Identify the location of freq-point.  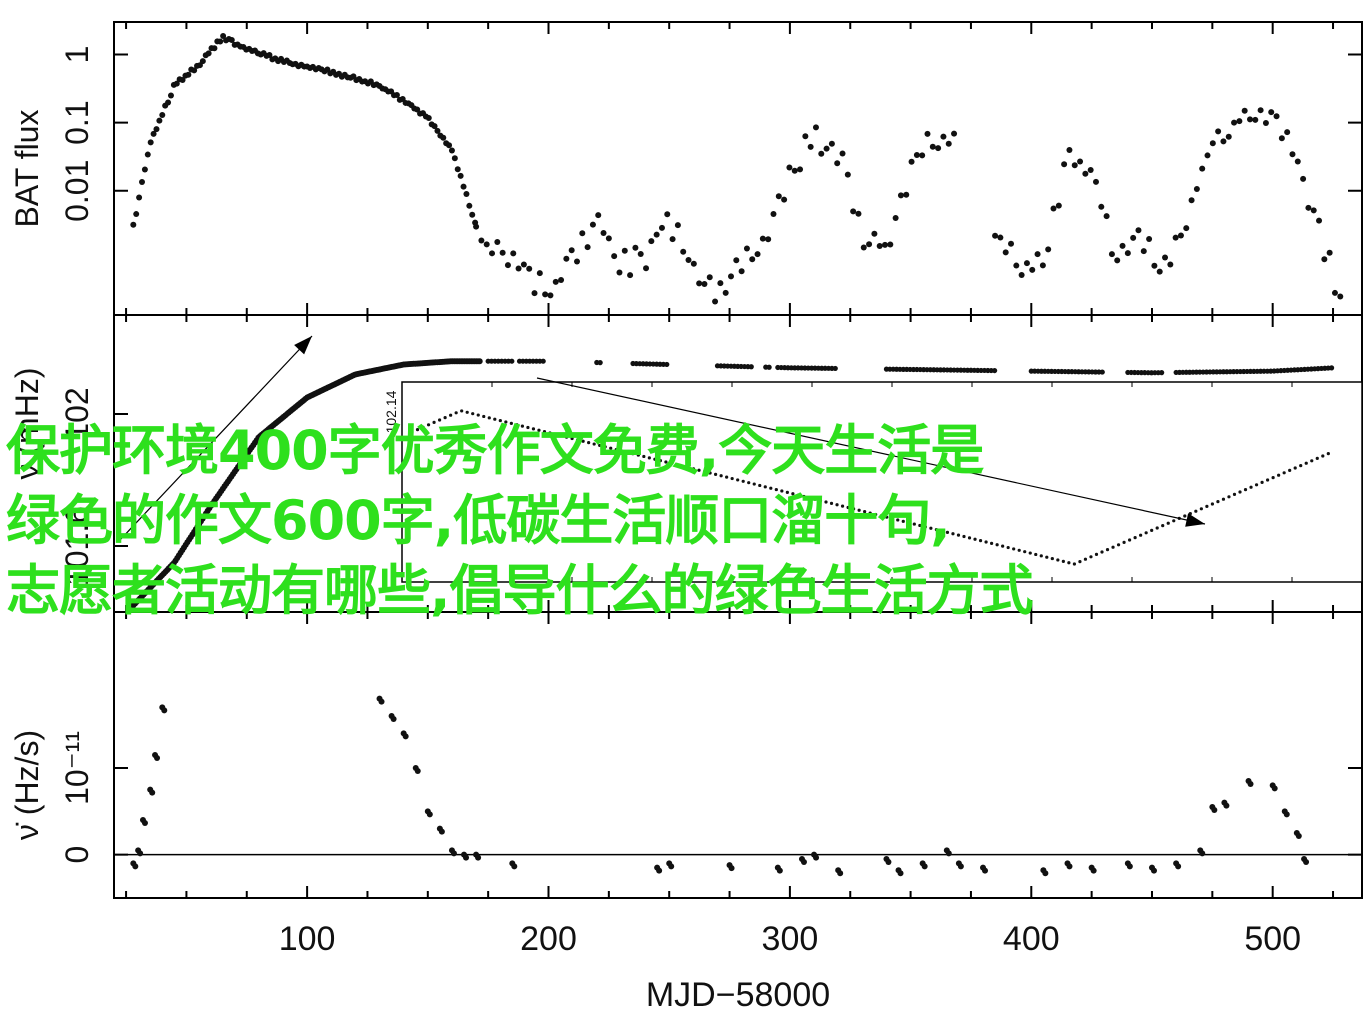
(1162, 373).